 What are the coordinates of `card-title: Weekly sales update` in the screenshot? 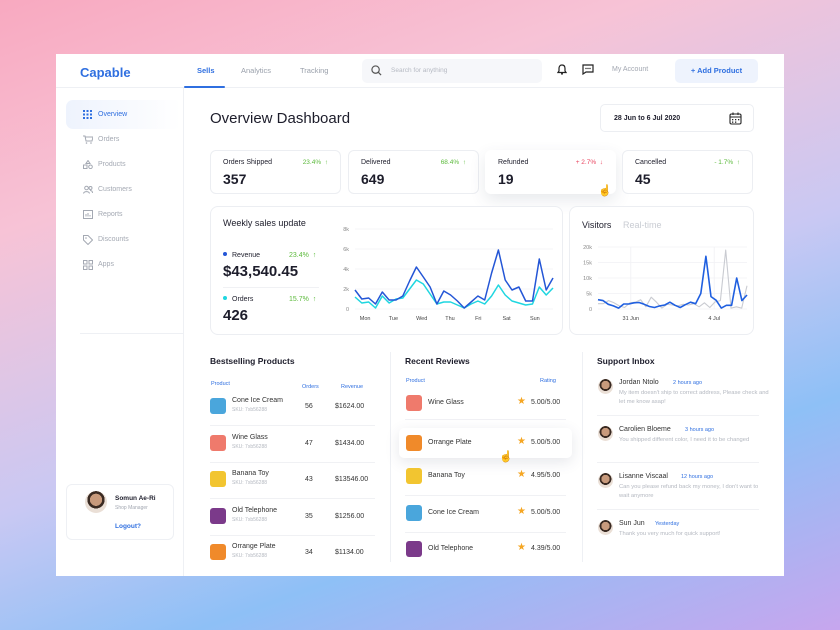 It's located at (264, 223).